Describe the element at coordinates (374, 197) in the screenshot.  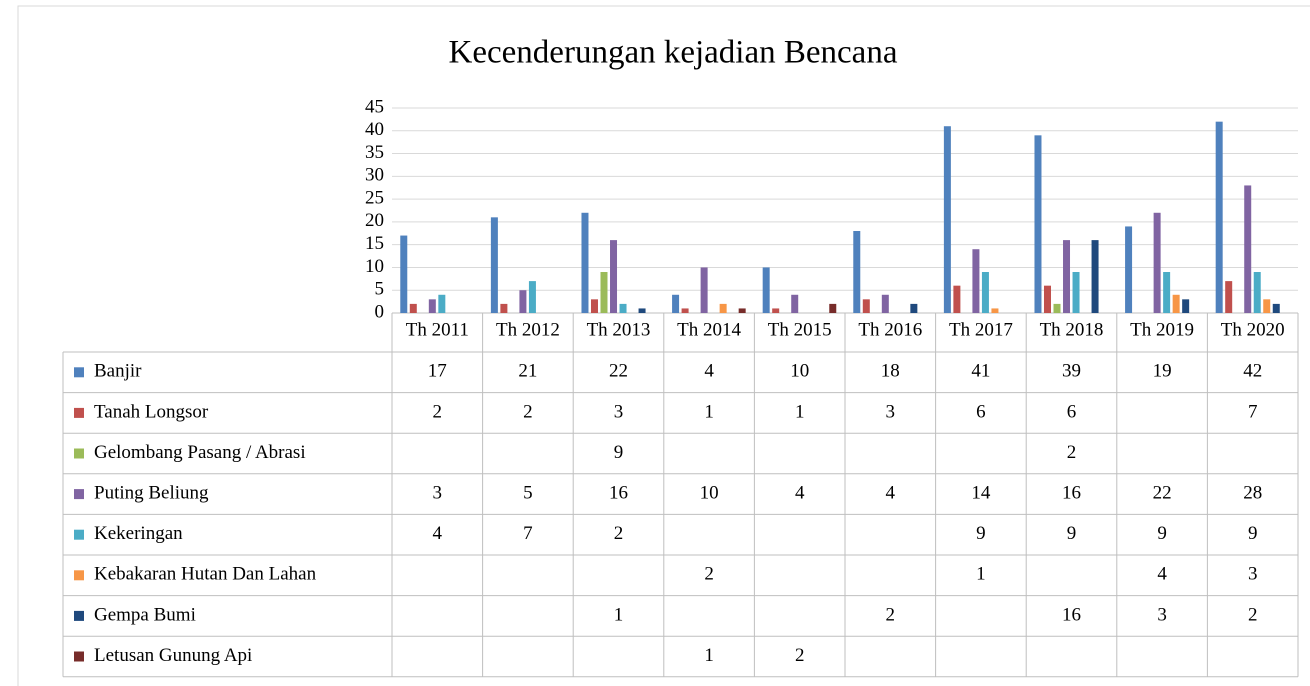
I see `y-tick-label: 25` at that location.